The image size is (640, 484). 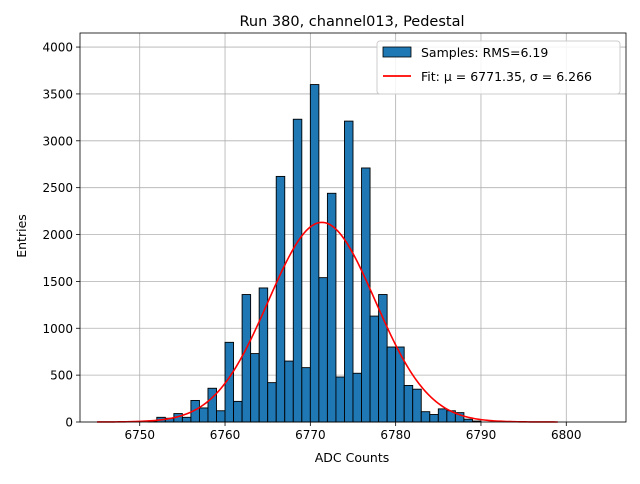 I want to click on legend-samples-swatch, so click(x=397, y=52).